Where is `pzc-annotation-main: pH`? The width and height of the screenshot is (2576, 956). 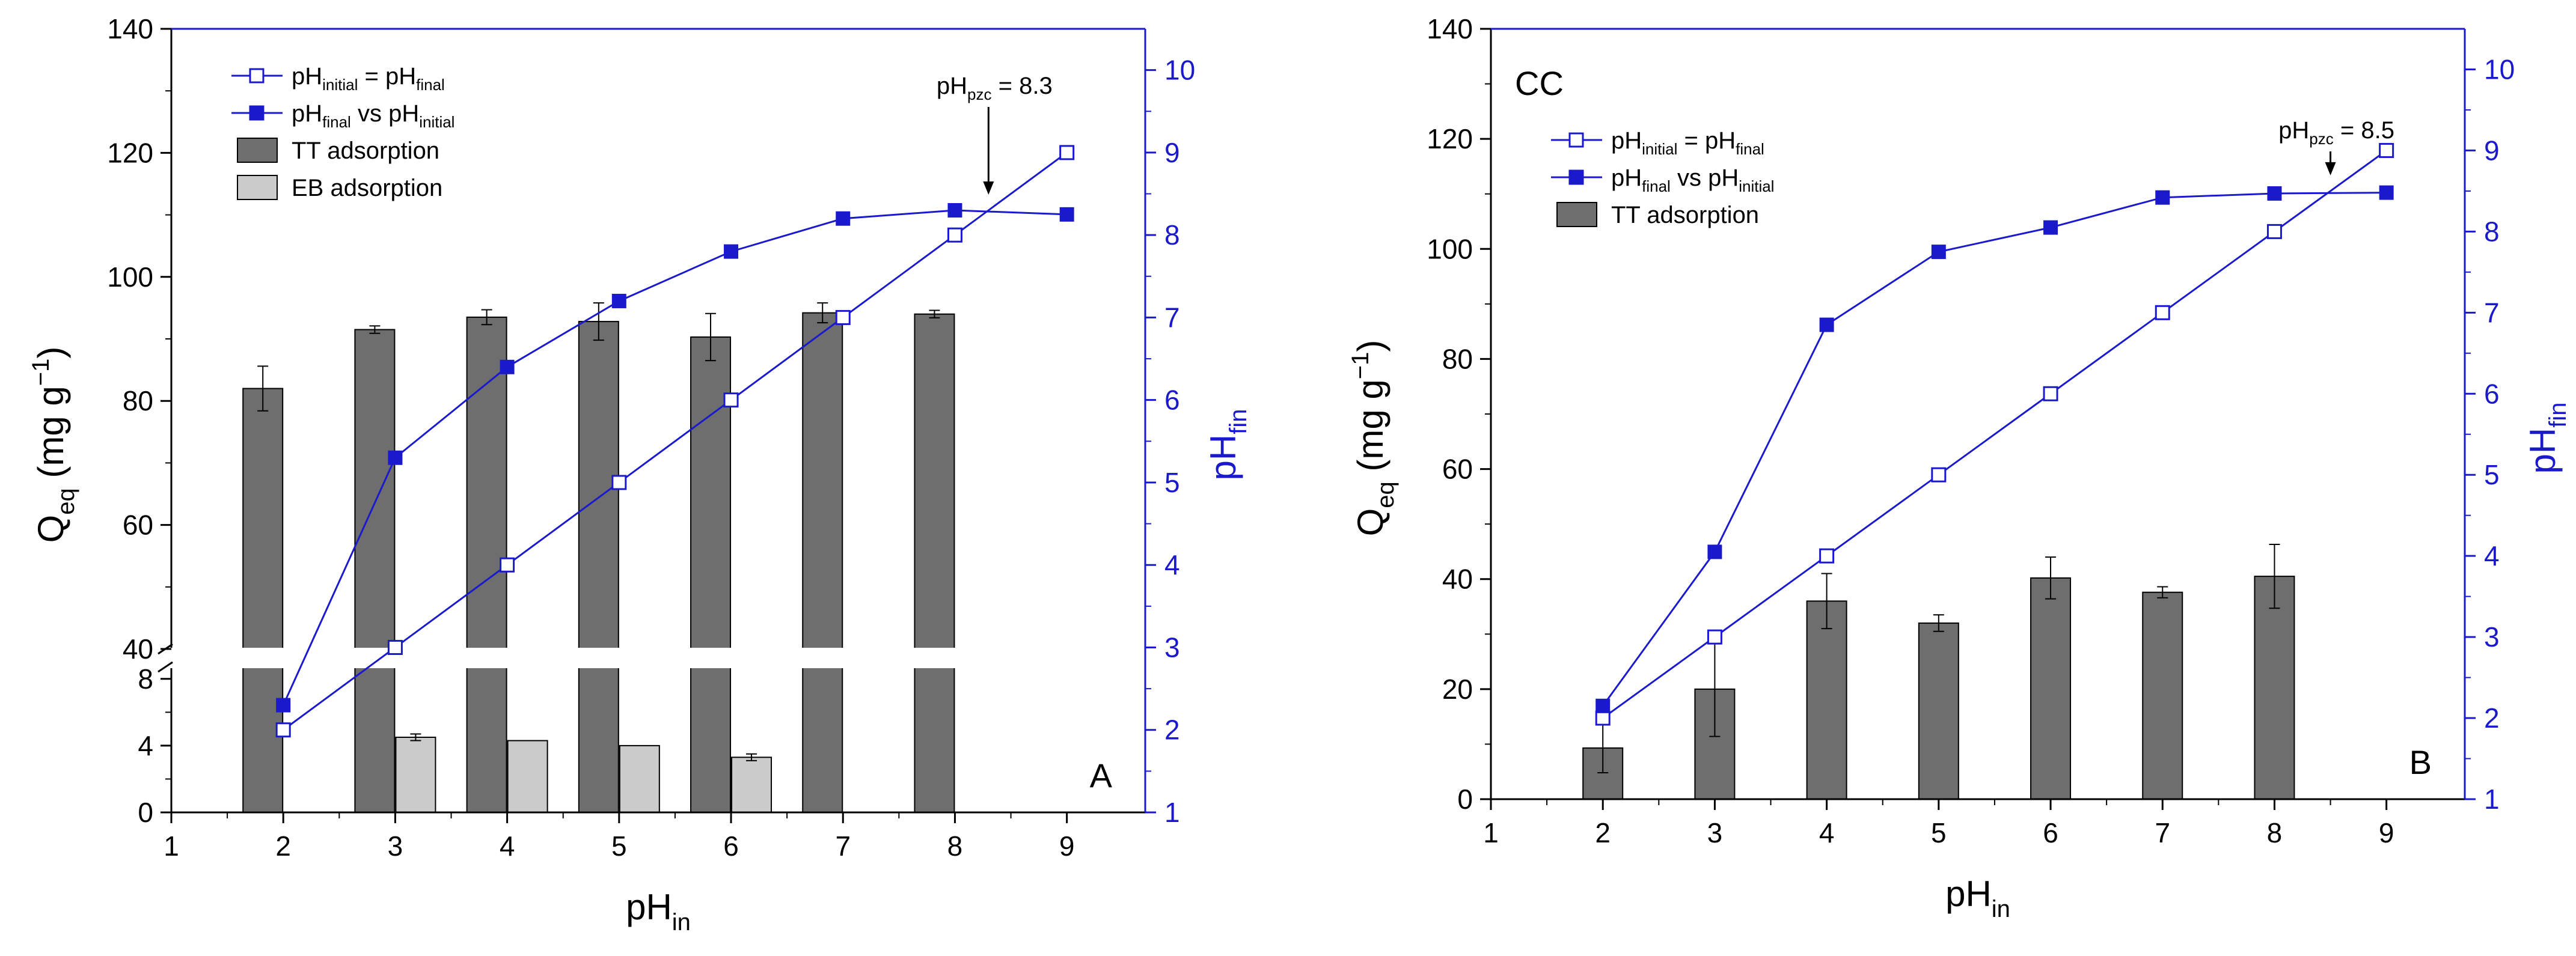 pzc-annotation-main: pH is located at coordinates (2293, 130).